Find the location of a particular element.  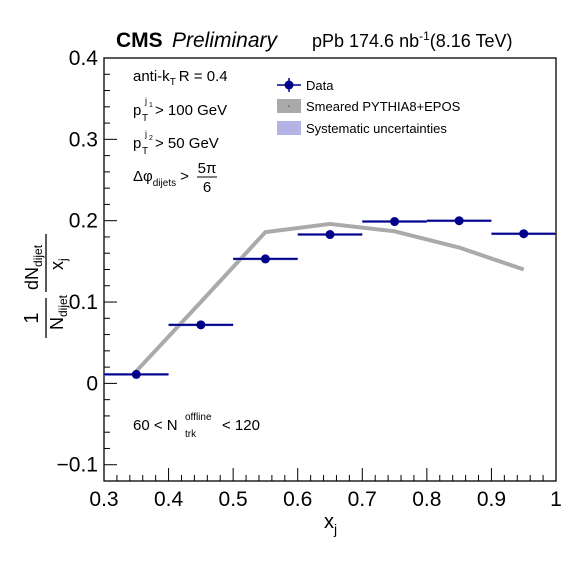

system-label: pPb 174.6 nb-1(8.16 TeV) is located at coordinates (412, 40).